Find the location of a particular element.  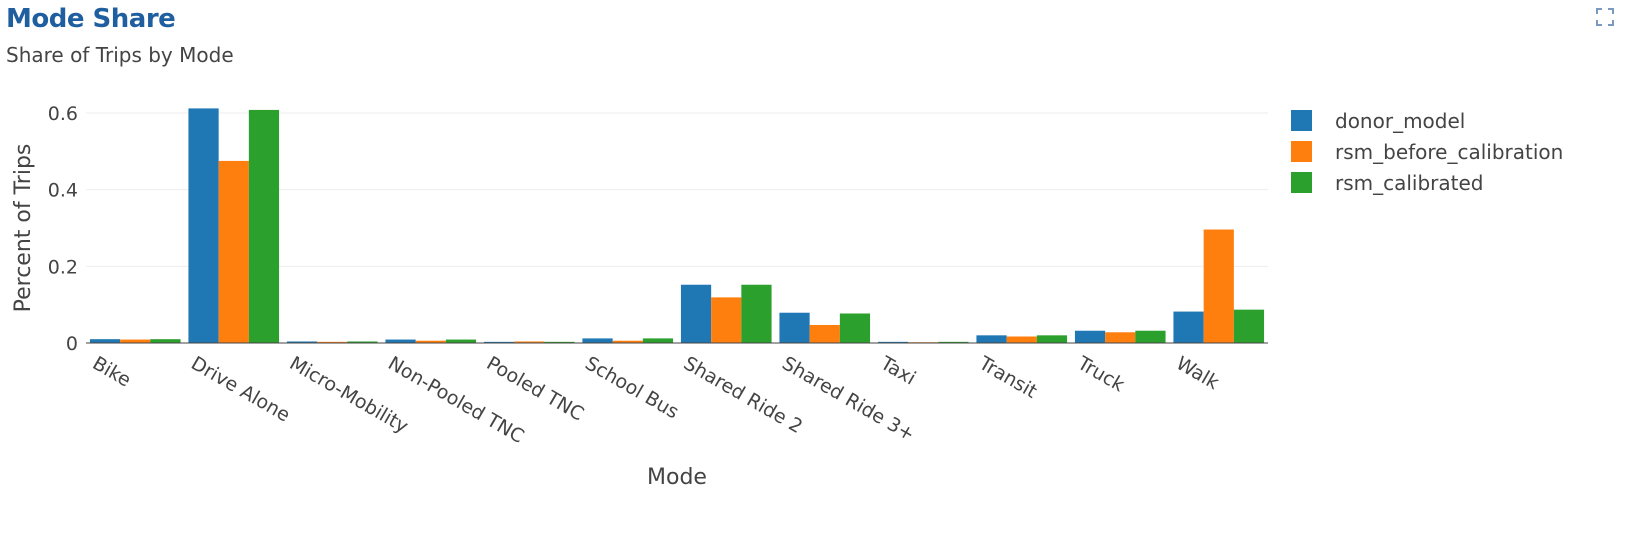

y-tick-label: 0.4 is located at coordinates (63, 191).